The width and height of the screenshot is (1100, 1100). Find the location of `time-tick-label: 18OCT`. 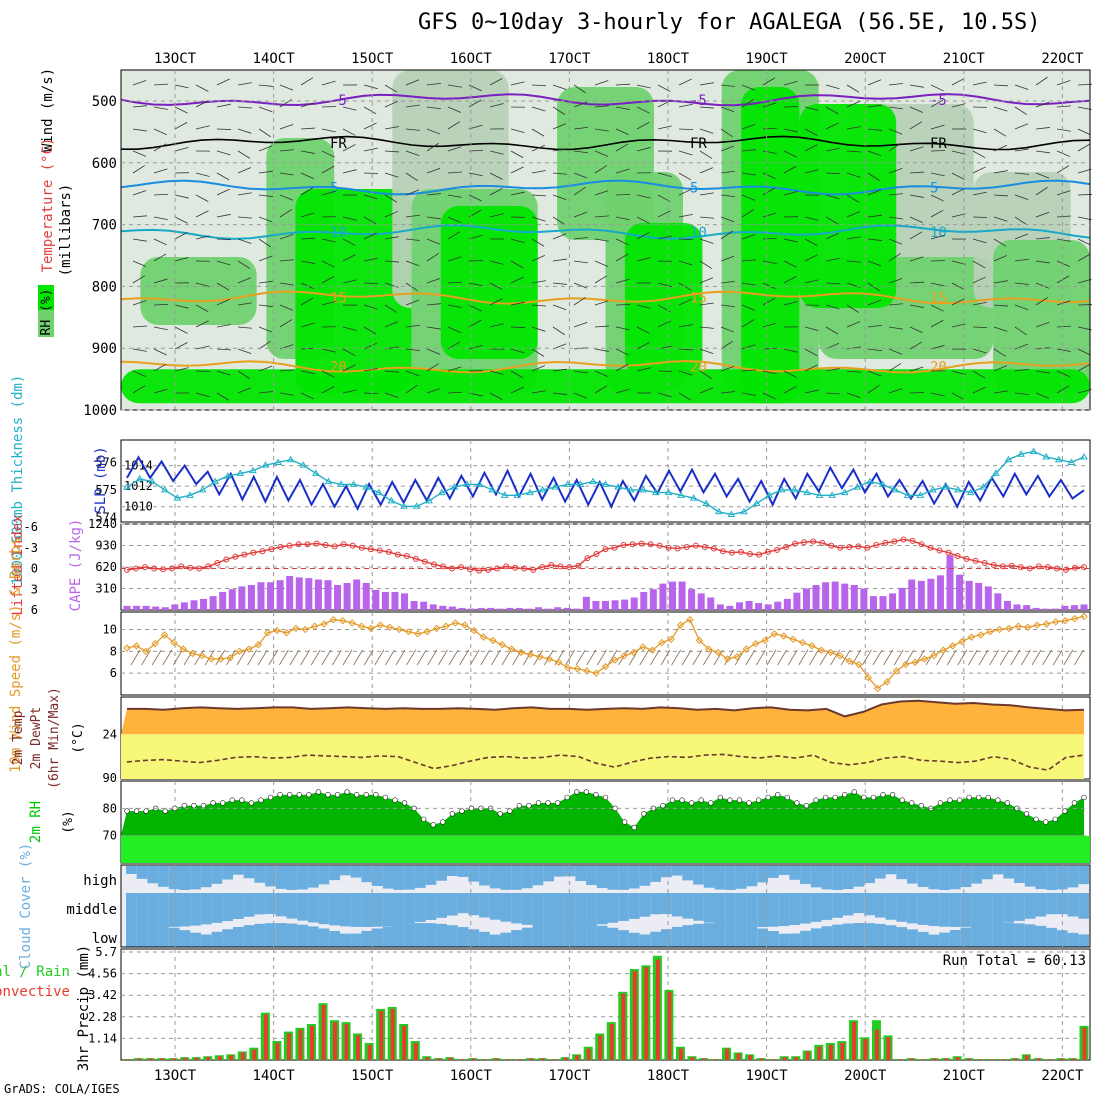

time-tick-label: 18OCT is located at coordinates (668, 1076).